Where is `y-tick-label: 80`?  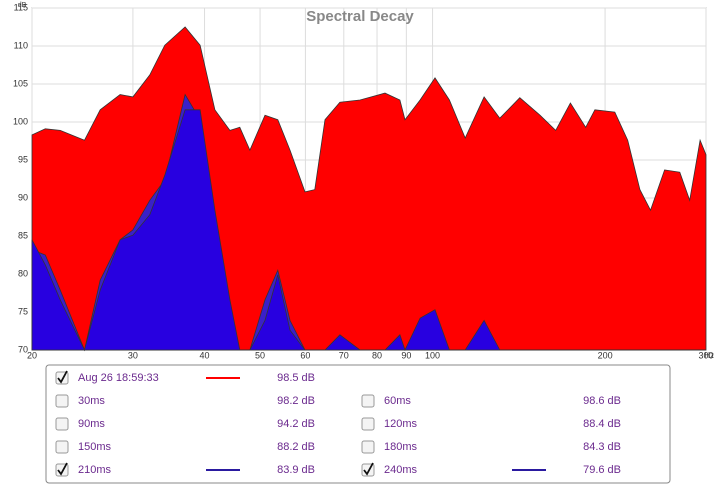 y-tick-label: 80 is located at coordinates (23, 273).